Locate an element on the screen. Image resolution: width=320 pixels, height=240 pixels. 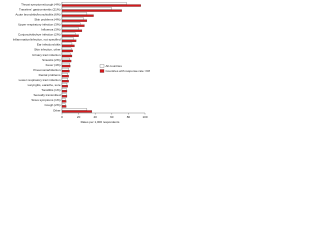
y-tick-label: Pneumonia/infection is located at coordinates (47, 70).